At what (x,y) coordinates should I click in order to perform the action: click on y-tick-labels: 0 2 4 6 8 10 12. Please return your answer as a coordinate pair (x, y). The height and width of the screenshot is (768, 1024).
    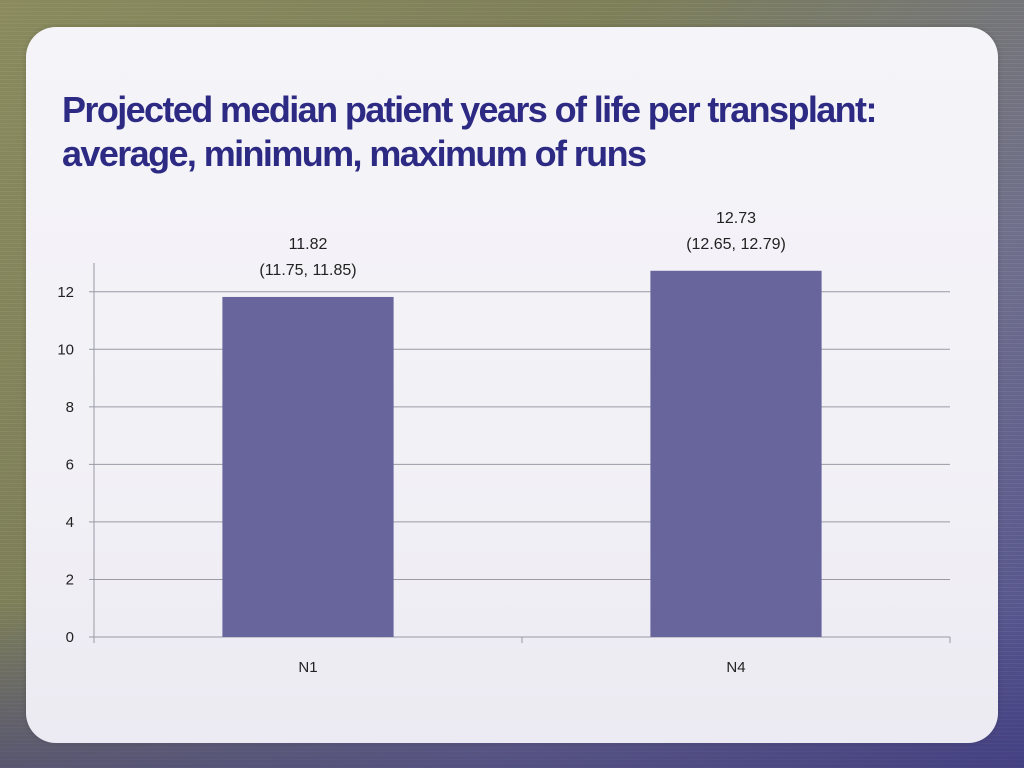
    Looking at the image, I should click on (65, 465).